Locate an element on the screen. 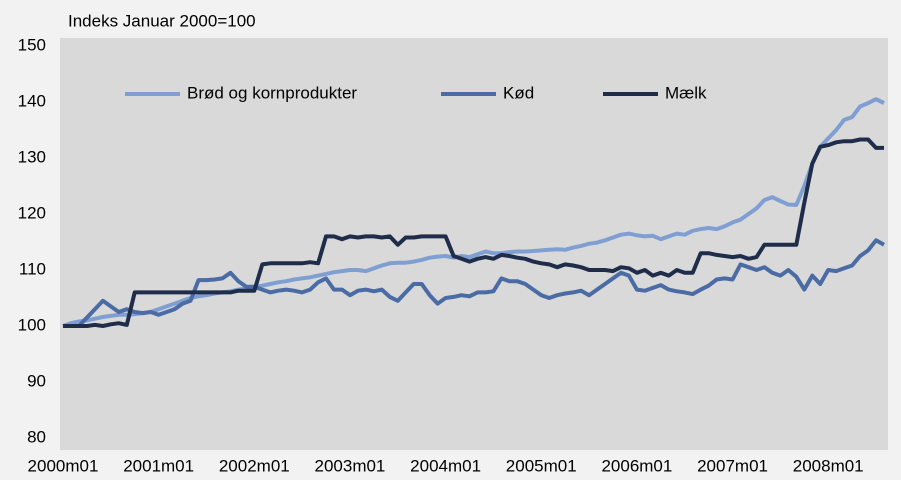 Image resolution: width=901 pixels, height=480 pixels. y-tick-label: 130 is located at coordinates (32, 156).